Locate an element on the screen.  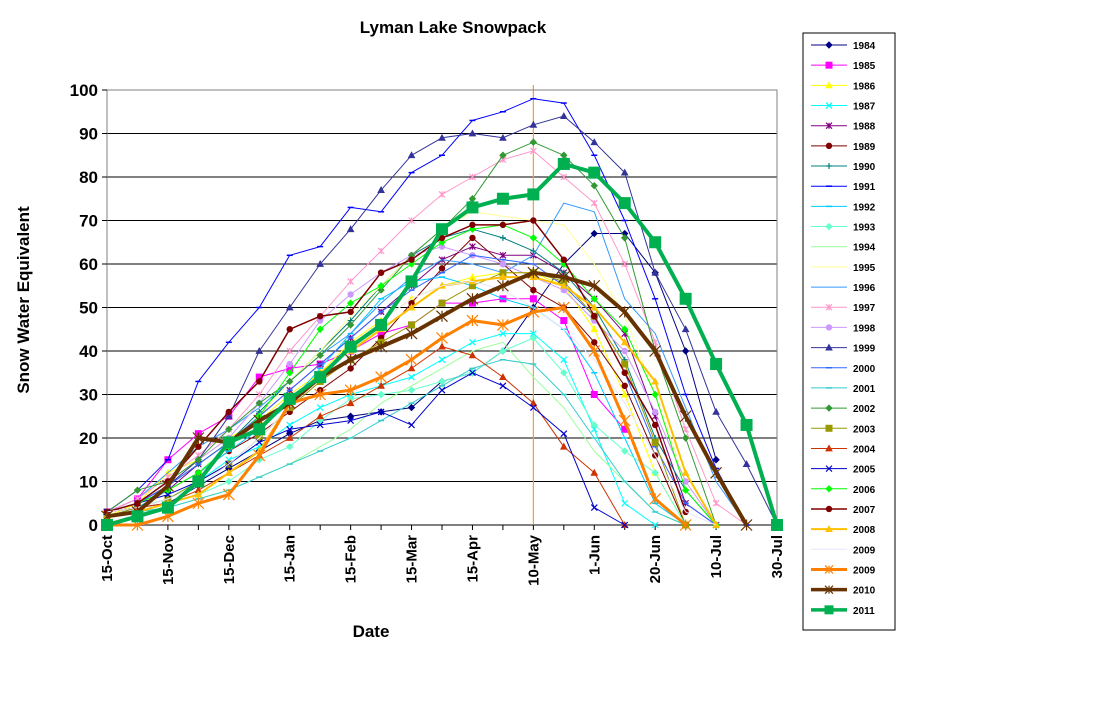
legend-label: 1990 is located at coordinates (864, 167).